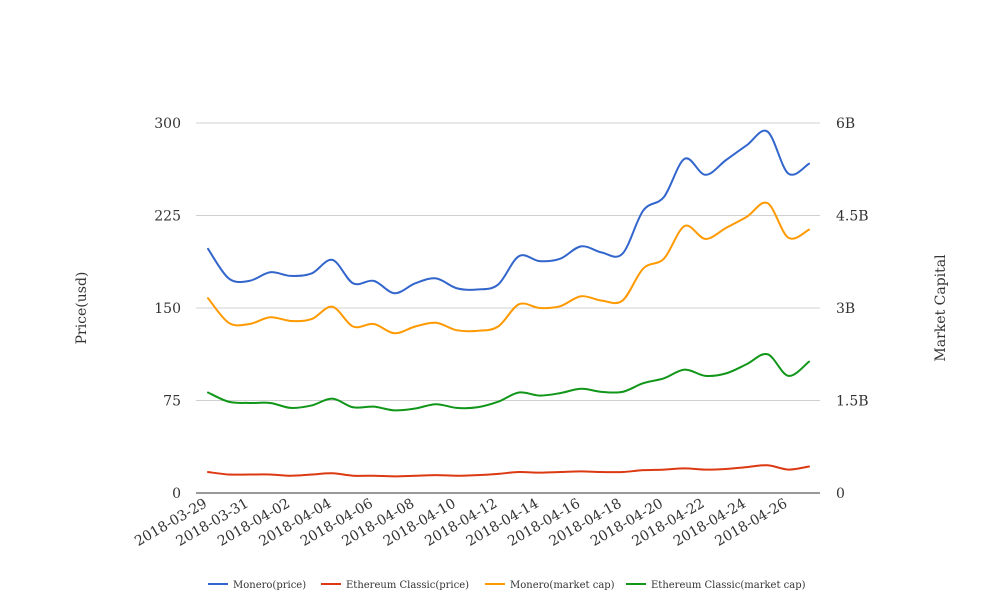  Describe the element at coordinates (167, 124) in the screenshot. I see `left-tick-label: 300` at that location.